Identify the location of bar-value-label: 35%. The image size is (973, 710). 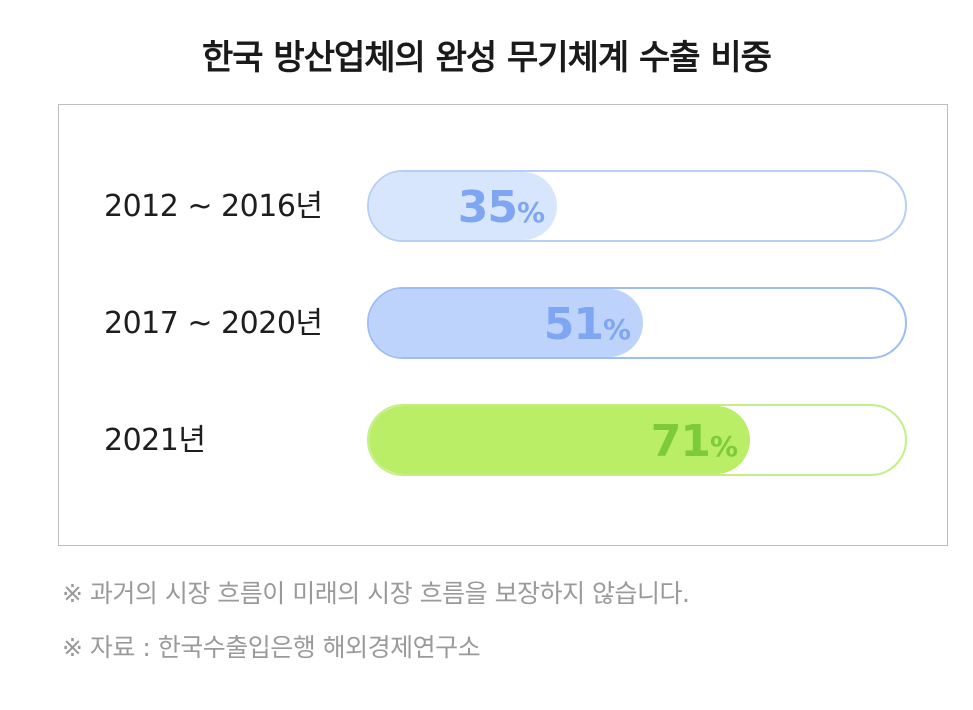
(501, 207).